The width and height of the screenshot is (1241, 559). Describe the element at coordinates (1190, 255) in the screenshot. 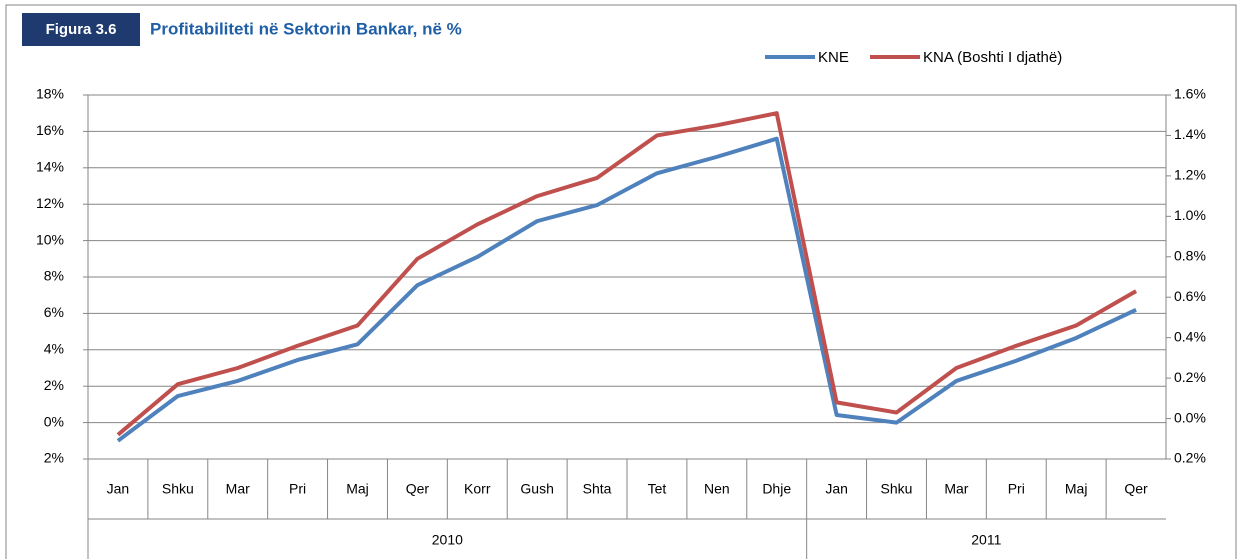

I see `y2-tick-label: 0.8%` at that location.